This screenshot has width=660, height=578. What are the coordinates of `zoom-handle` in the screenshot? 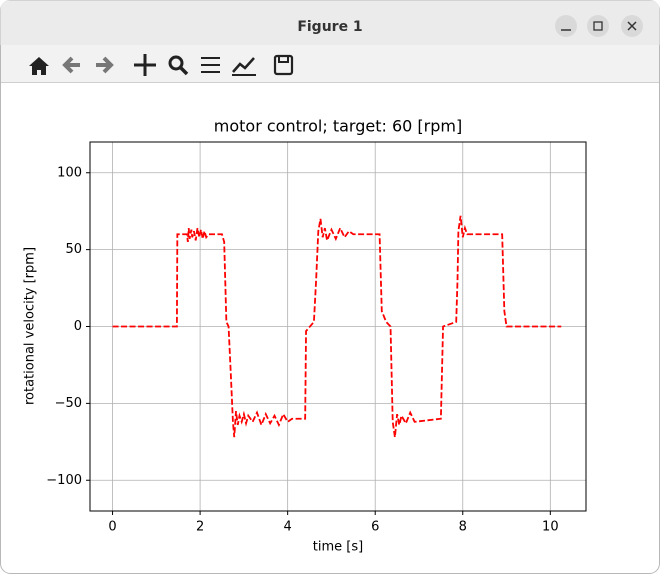 It's located at (183, 70).